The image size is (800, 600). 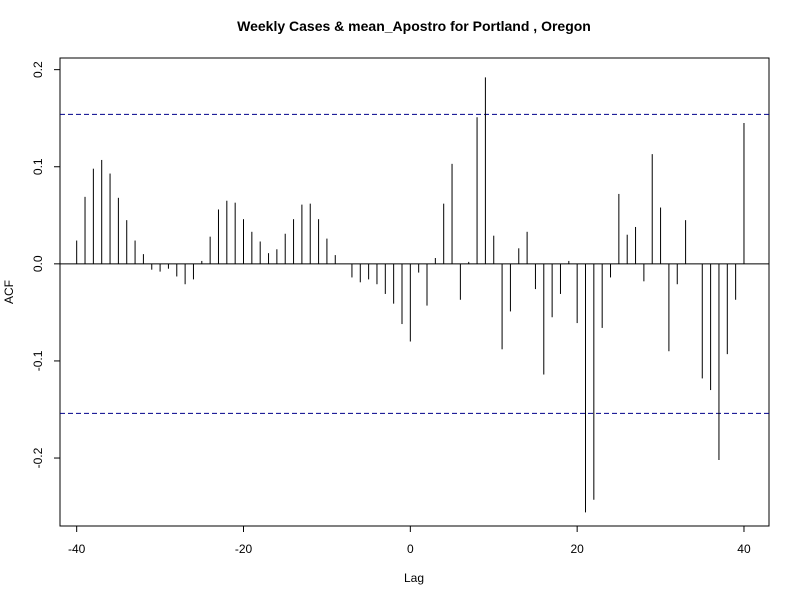 What do you see at coordinates (577, 549) in the screenshot?
I see `x-tick-label: 20` at bounding box center [577, 549].